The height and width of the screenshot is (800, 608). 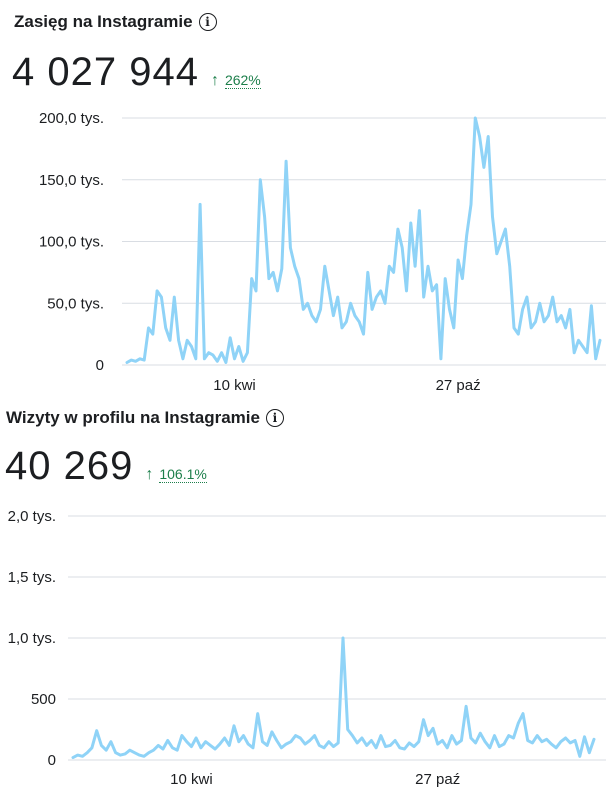 I want to click on profile-visits-change: ↑ 106.1%, so click(x=176, y=475).